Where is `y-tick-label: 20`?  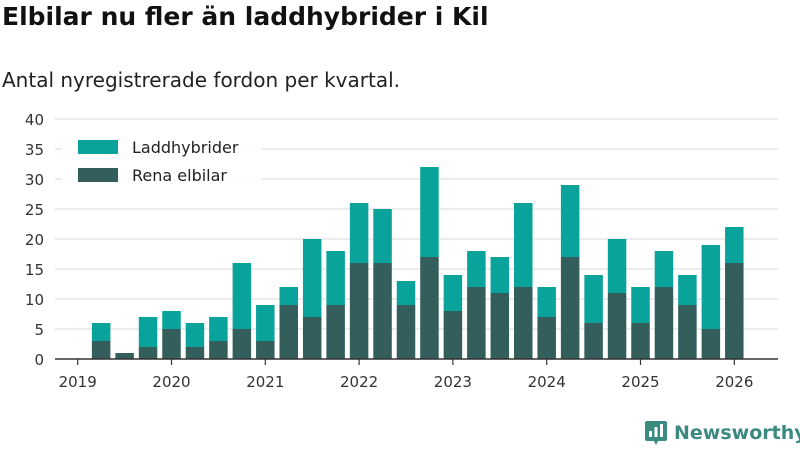 y-tick-label: 20 is located at coordinates (34, 240).